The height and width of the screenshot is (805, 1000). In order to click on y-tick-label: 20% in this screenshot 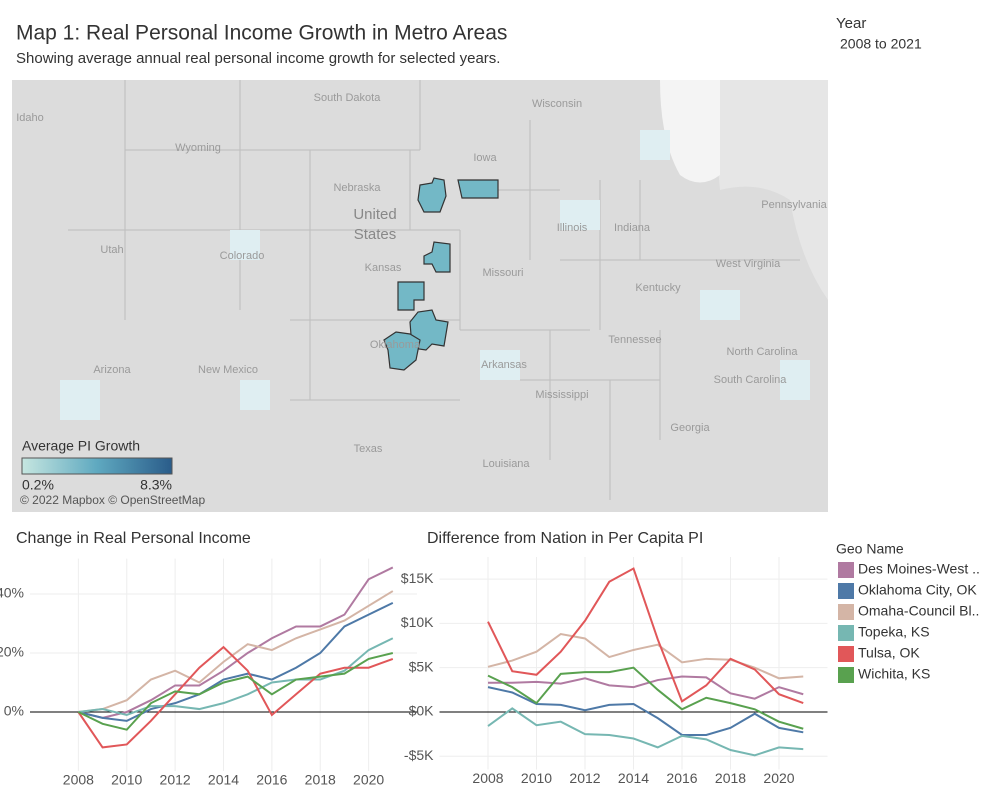, I will do `click(12, 652)`.